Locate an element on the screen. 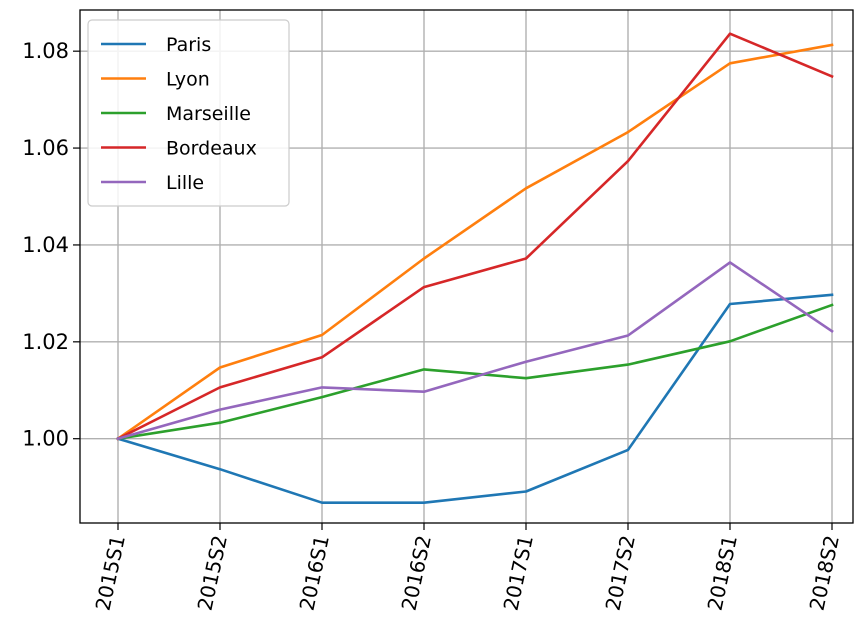 This screenshot has height=634, width=854. legend-label: Bordeaux is located at coordinates (211, 149).